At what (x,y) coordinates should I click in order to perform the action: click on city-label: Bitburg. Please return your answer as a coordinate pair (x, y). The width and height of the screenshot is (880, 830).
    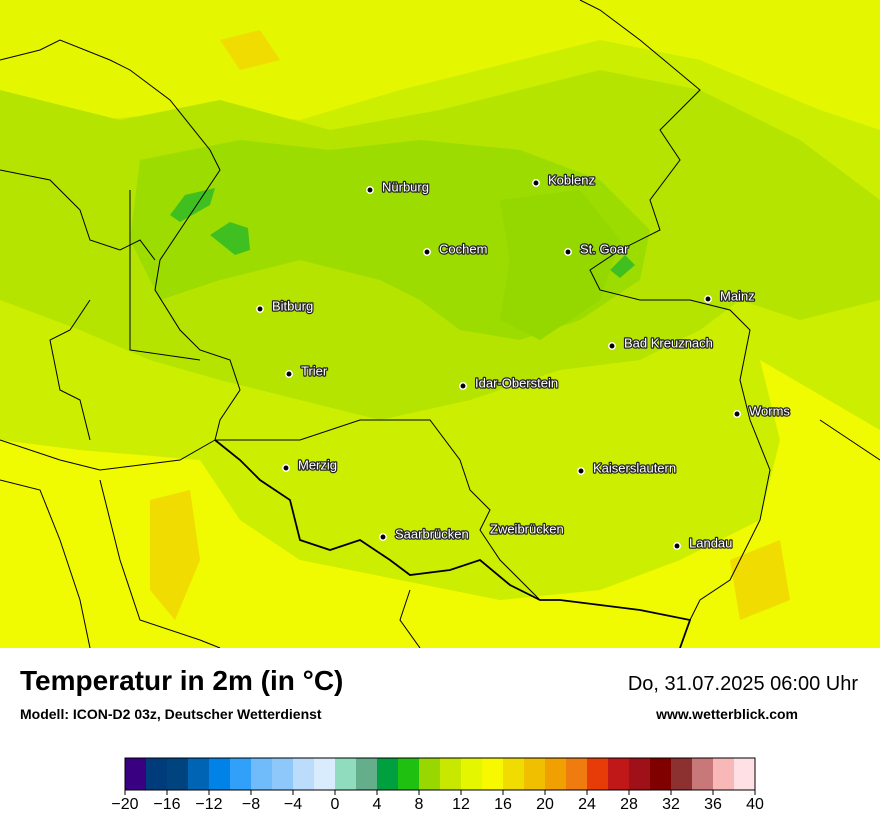
    Looking at the image, I should click on (292, 305).